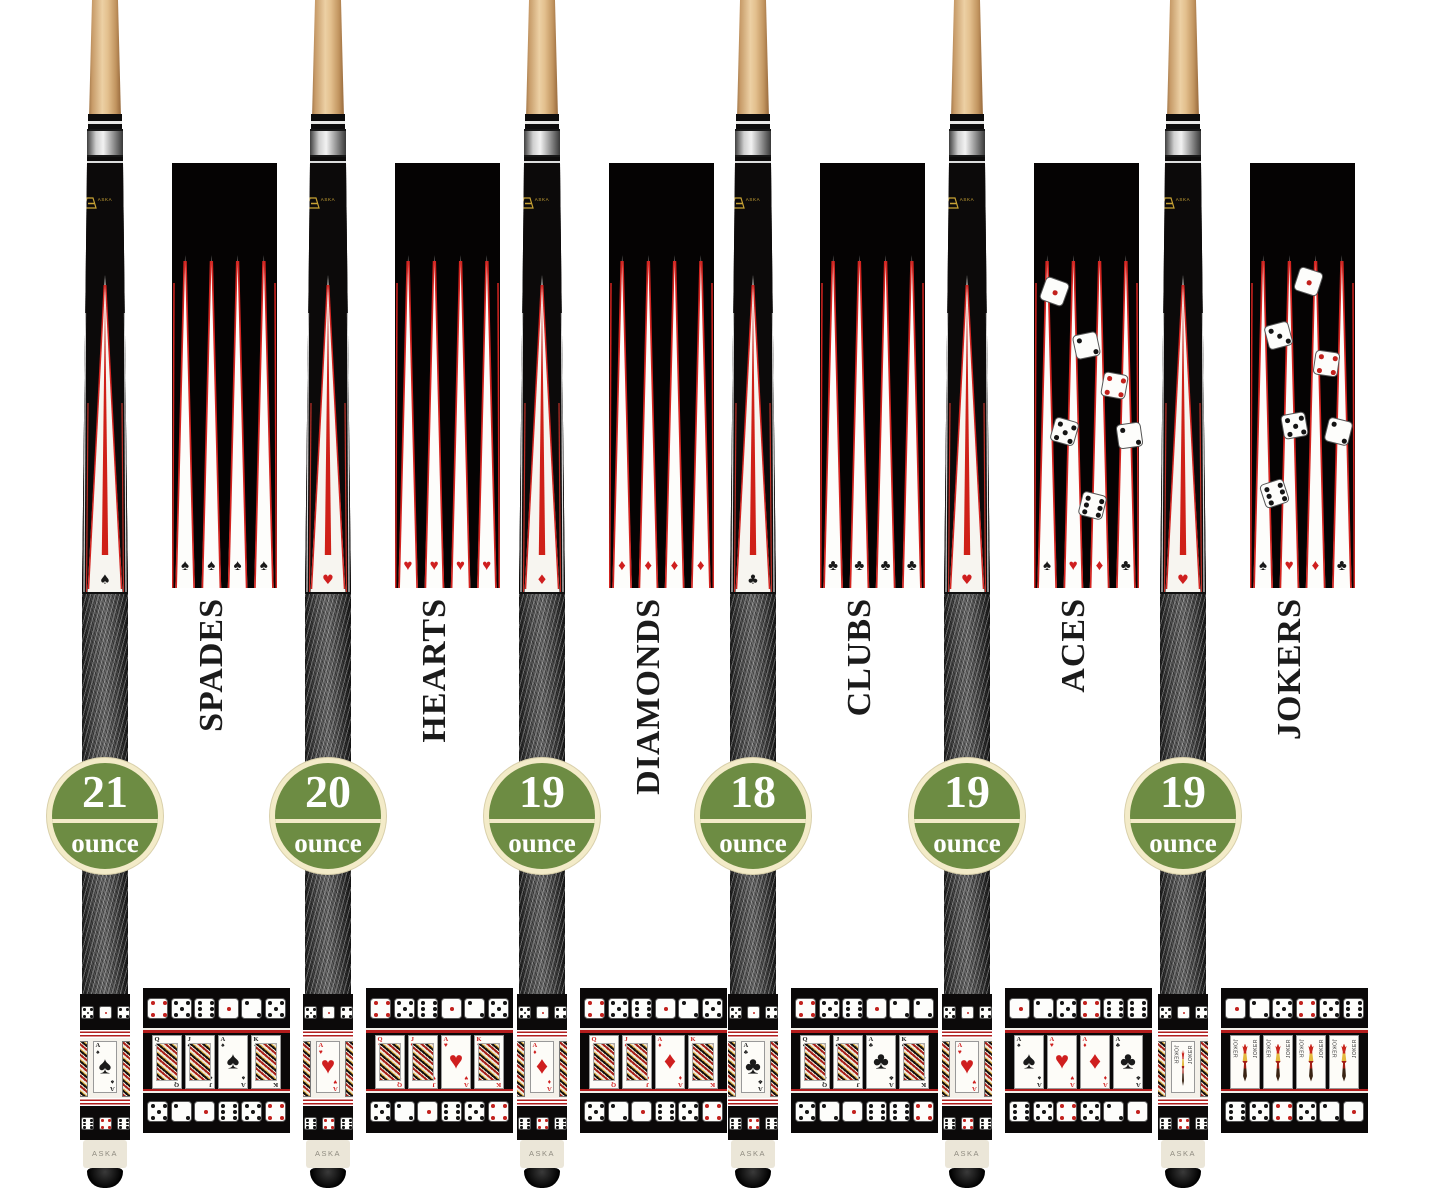 The width and height of the screenshot is (1445, 1204). I want to click on joint-ring, so click(542, 159).